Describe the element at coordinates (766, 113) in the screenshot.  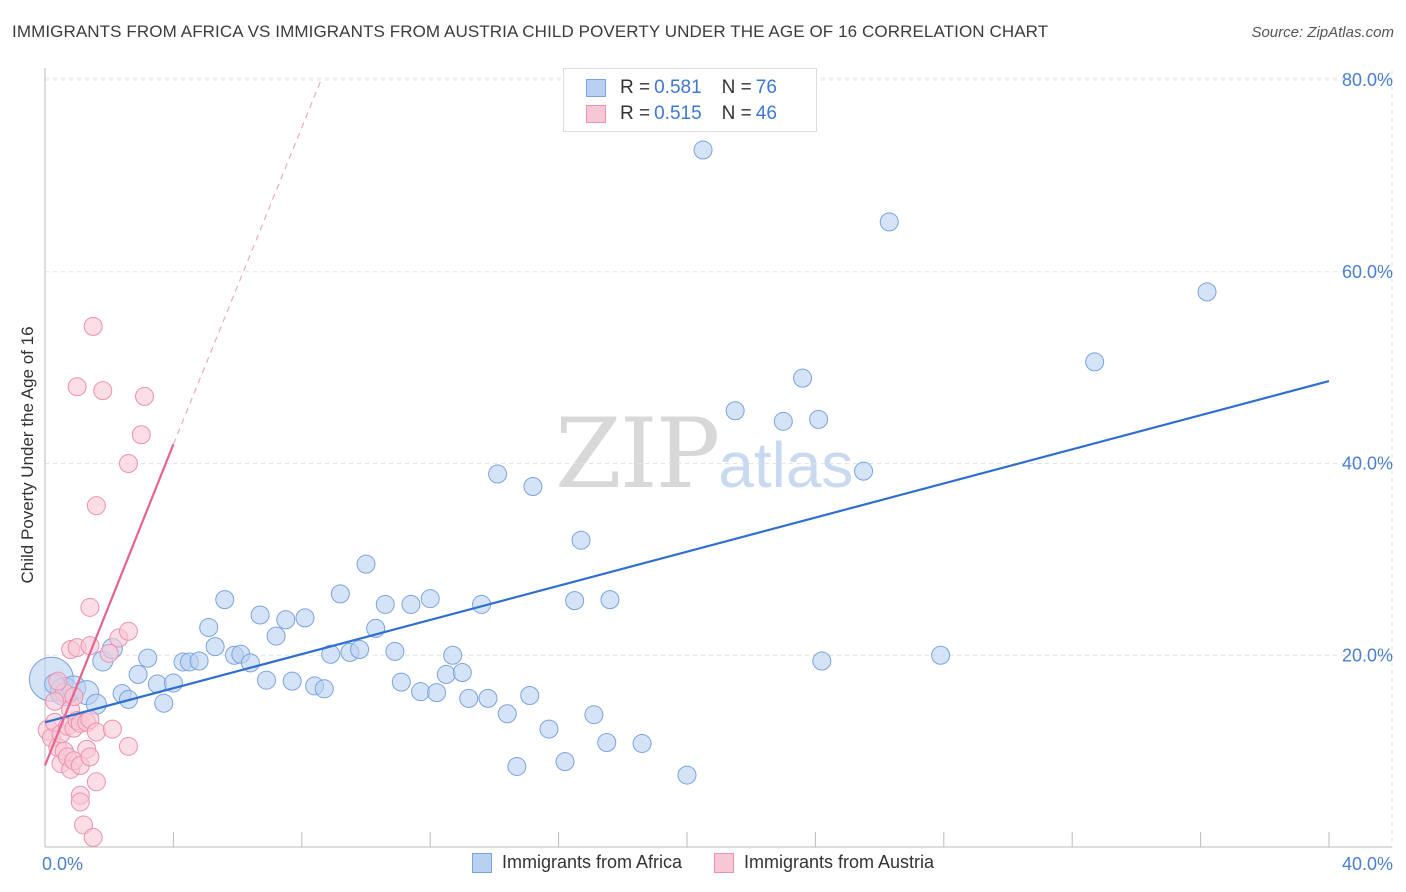
I see `legend-n-value-austria: 46` at that location.